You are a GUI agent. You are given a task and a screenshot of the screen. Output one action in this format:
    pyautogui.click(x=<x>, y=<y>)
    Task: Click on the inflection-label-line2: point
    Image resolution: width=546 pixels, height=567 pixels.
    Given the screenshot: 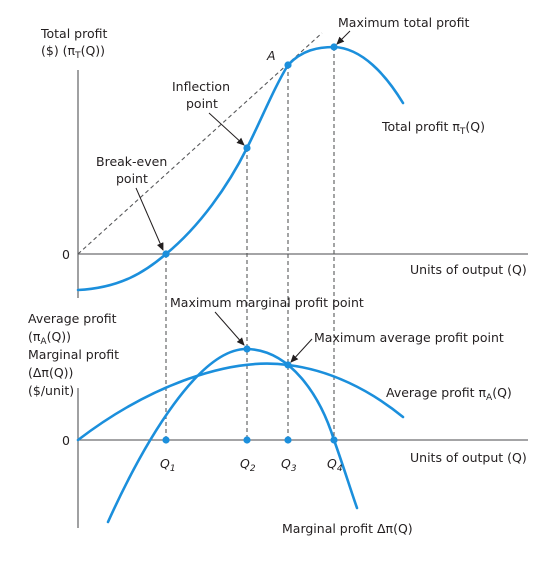 What is the action you would take?
    pyautogui.click(x=202, y=103)
    